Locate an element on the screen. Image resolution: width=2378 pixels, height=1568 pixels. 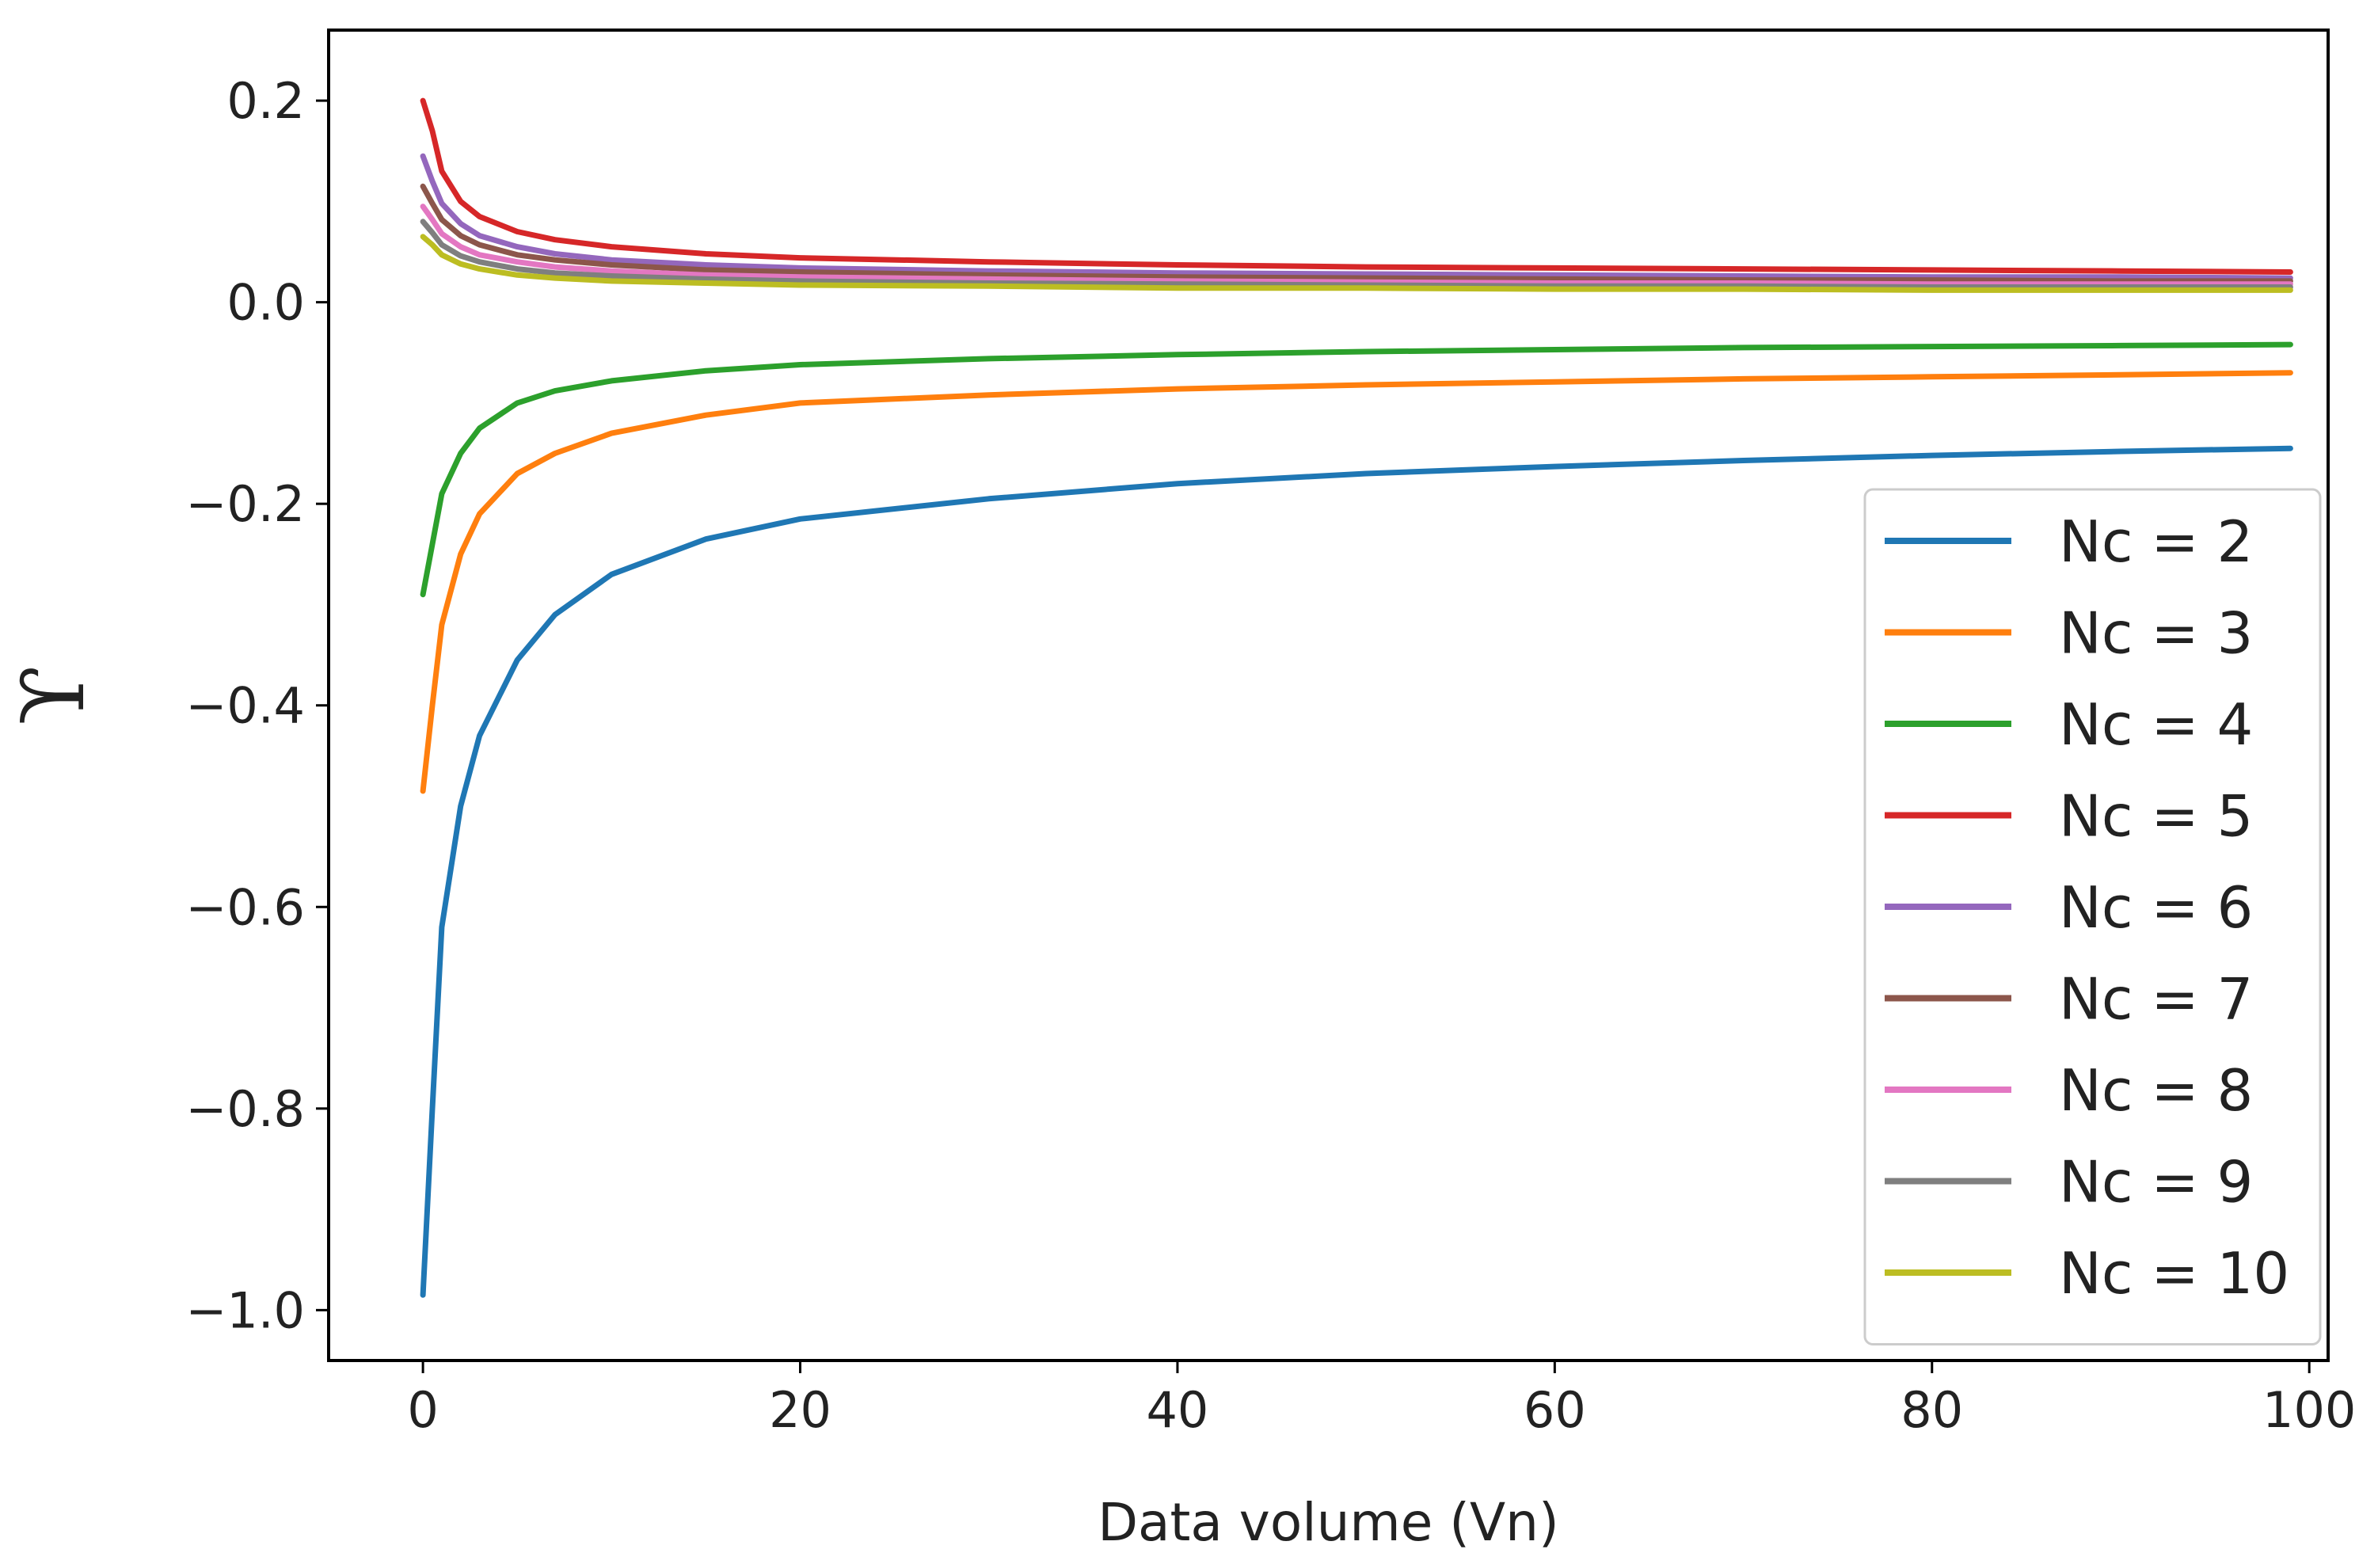
y-tick-label: −1.0 is located at coordinates (245, 1310).